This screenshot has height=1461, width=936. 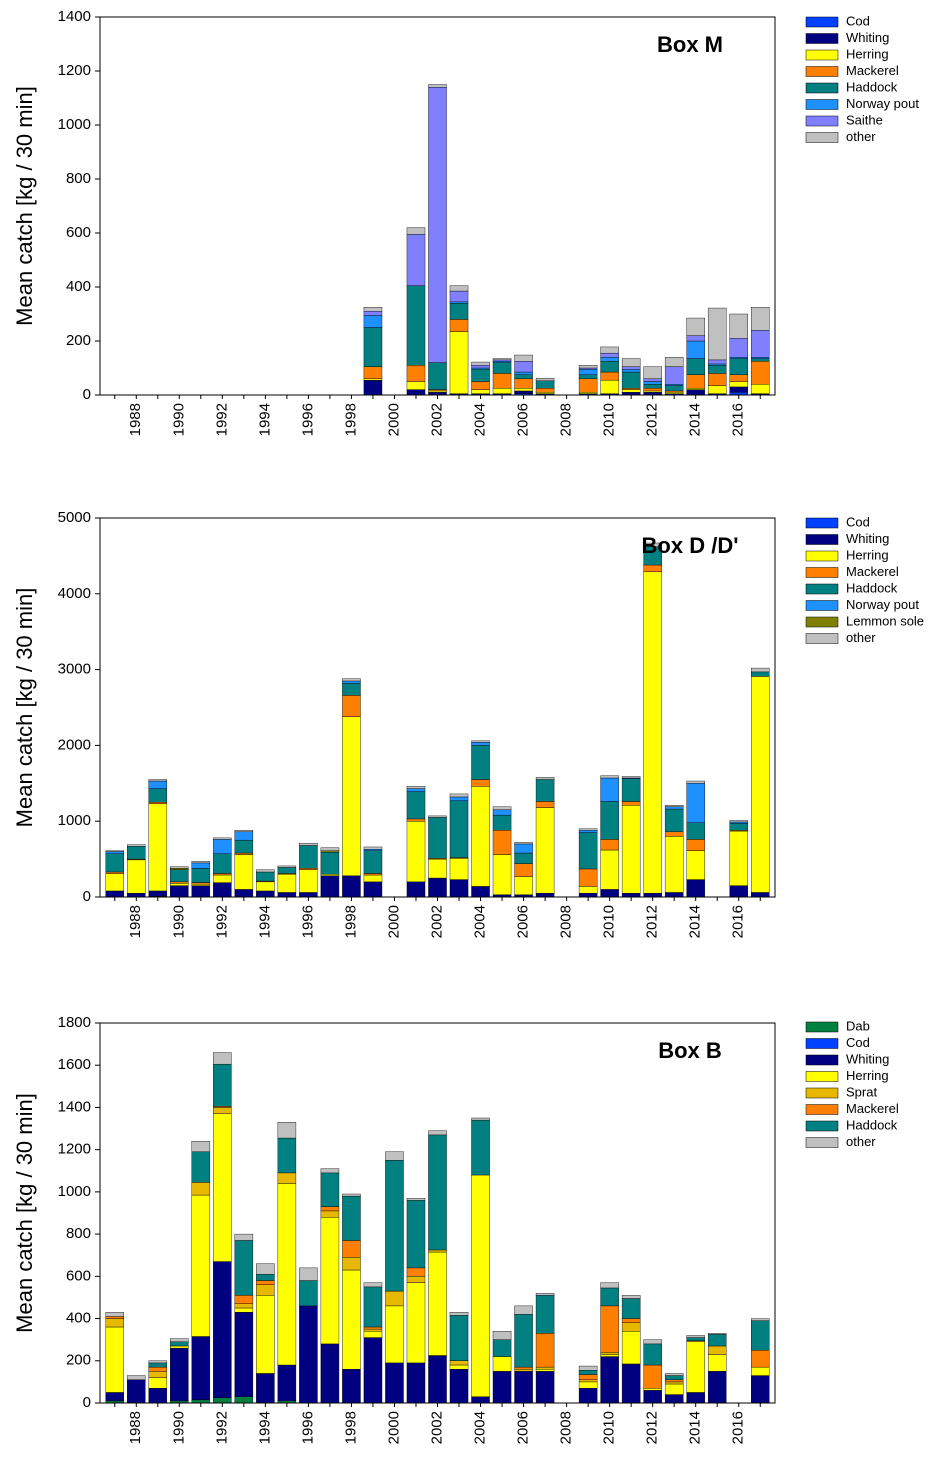 What do you see at coordinates (523, 419) in the screenshot?
I see `x-tick-label: 2006` at bounding box center [523, 419].